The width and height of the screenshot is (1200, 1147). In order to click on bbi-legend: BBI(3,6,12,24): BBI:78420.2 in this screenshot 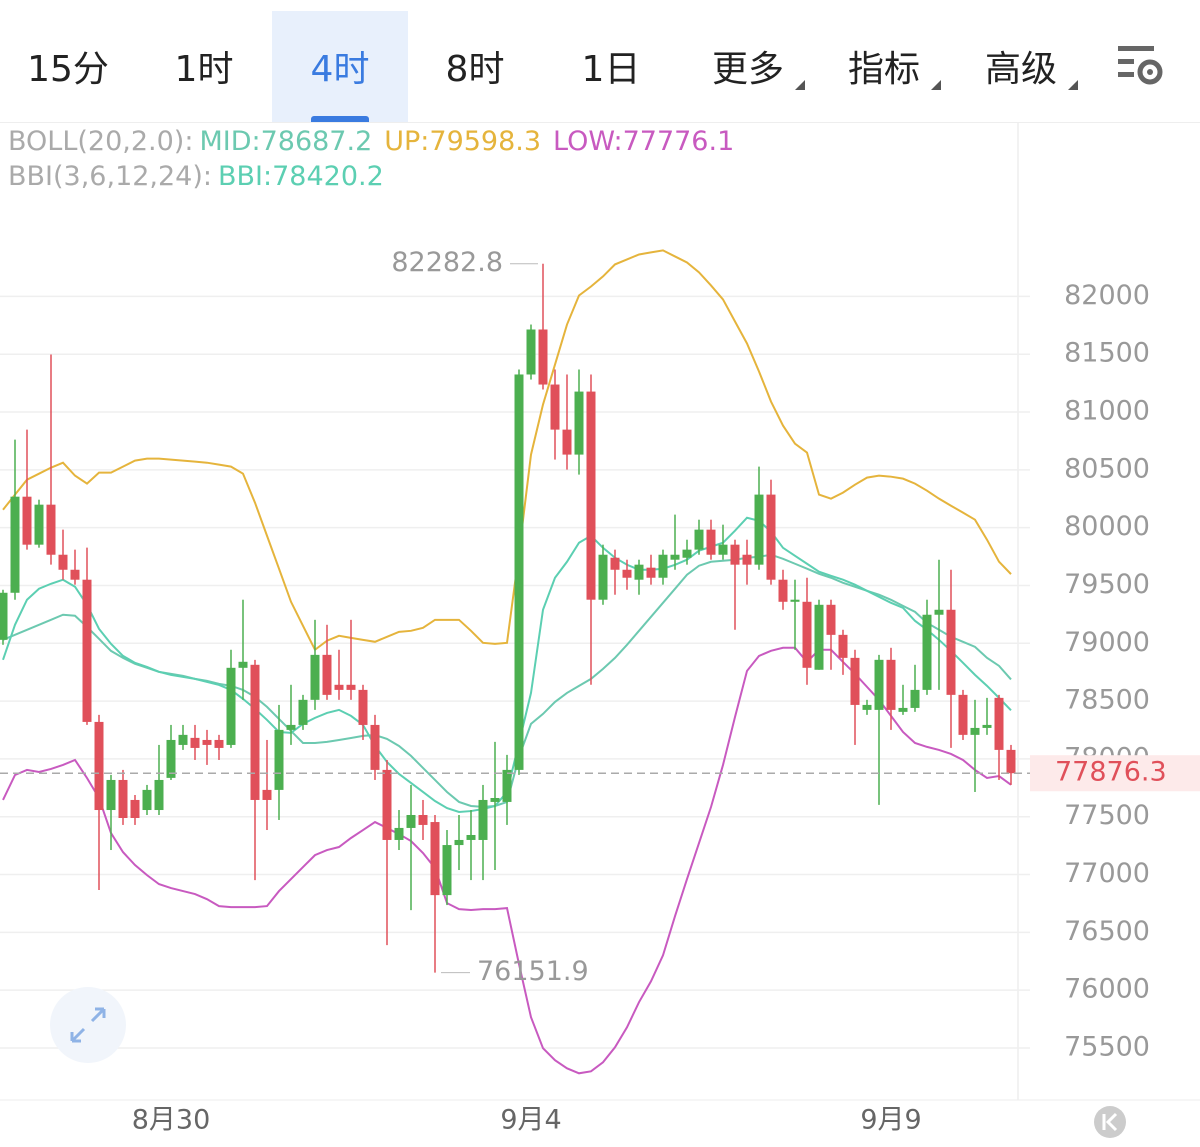, I will do `click(202, 176)`.